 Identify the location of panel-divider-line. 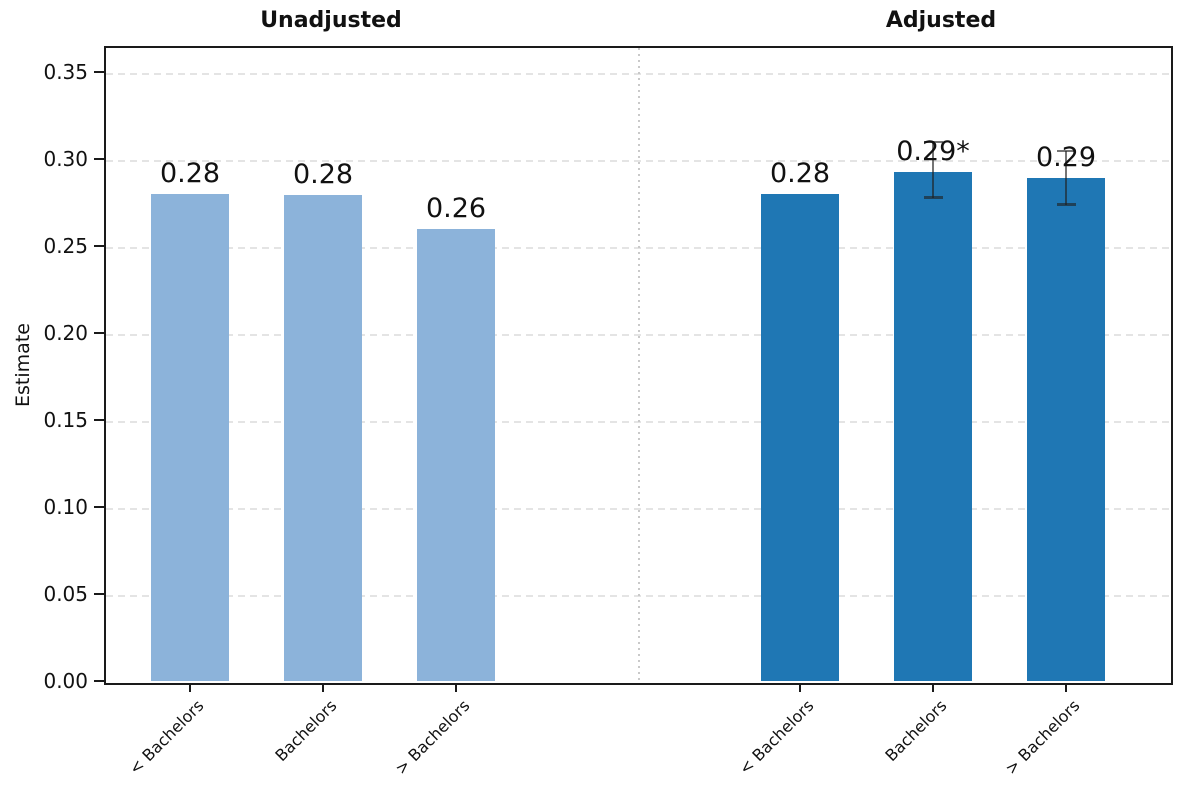
(638, 365).